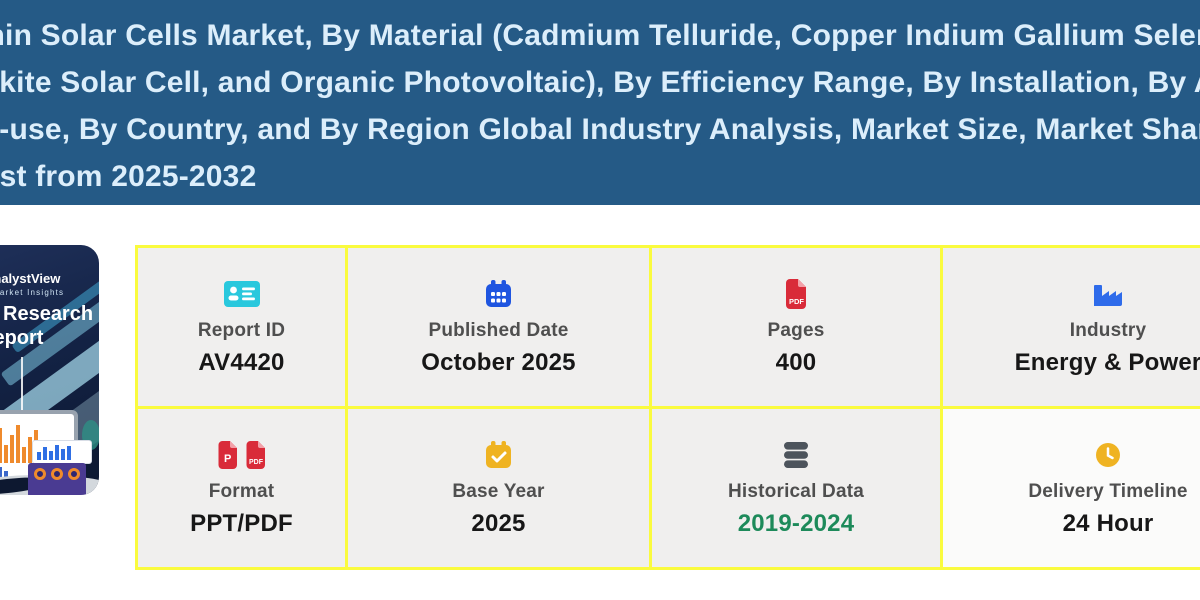 This screenshot has height=600, width=1200. I want to click on cover-brand-name: AnalystView, so click(30, 278).